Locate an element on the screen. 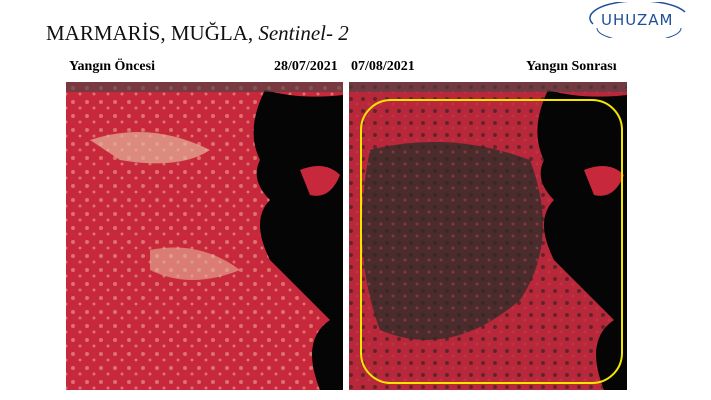 The image size is (711, 400). logo-icon is located at coordinates (637, 20).